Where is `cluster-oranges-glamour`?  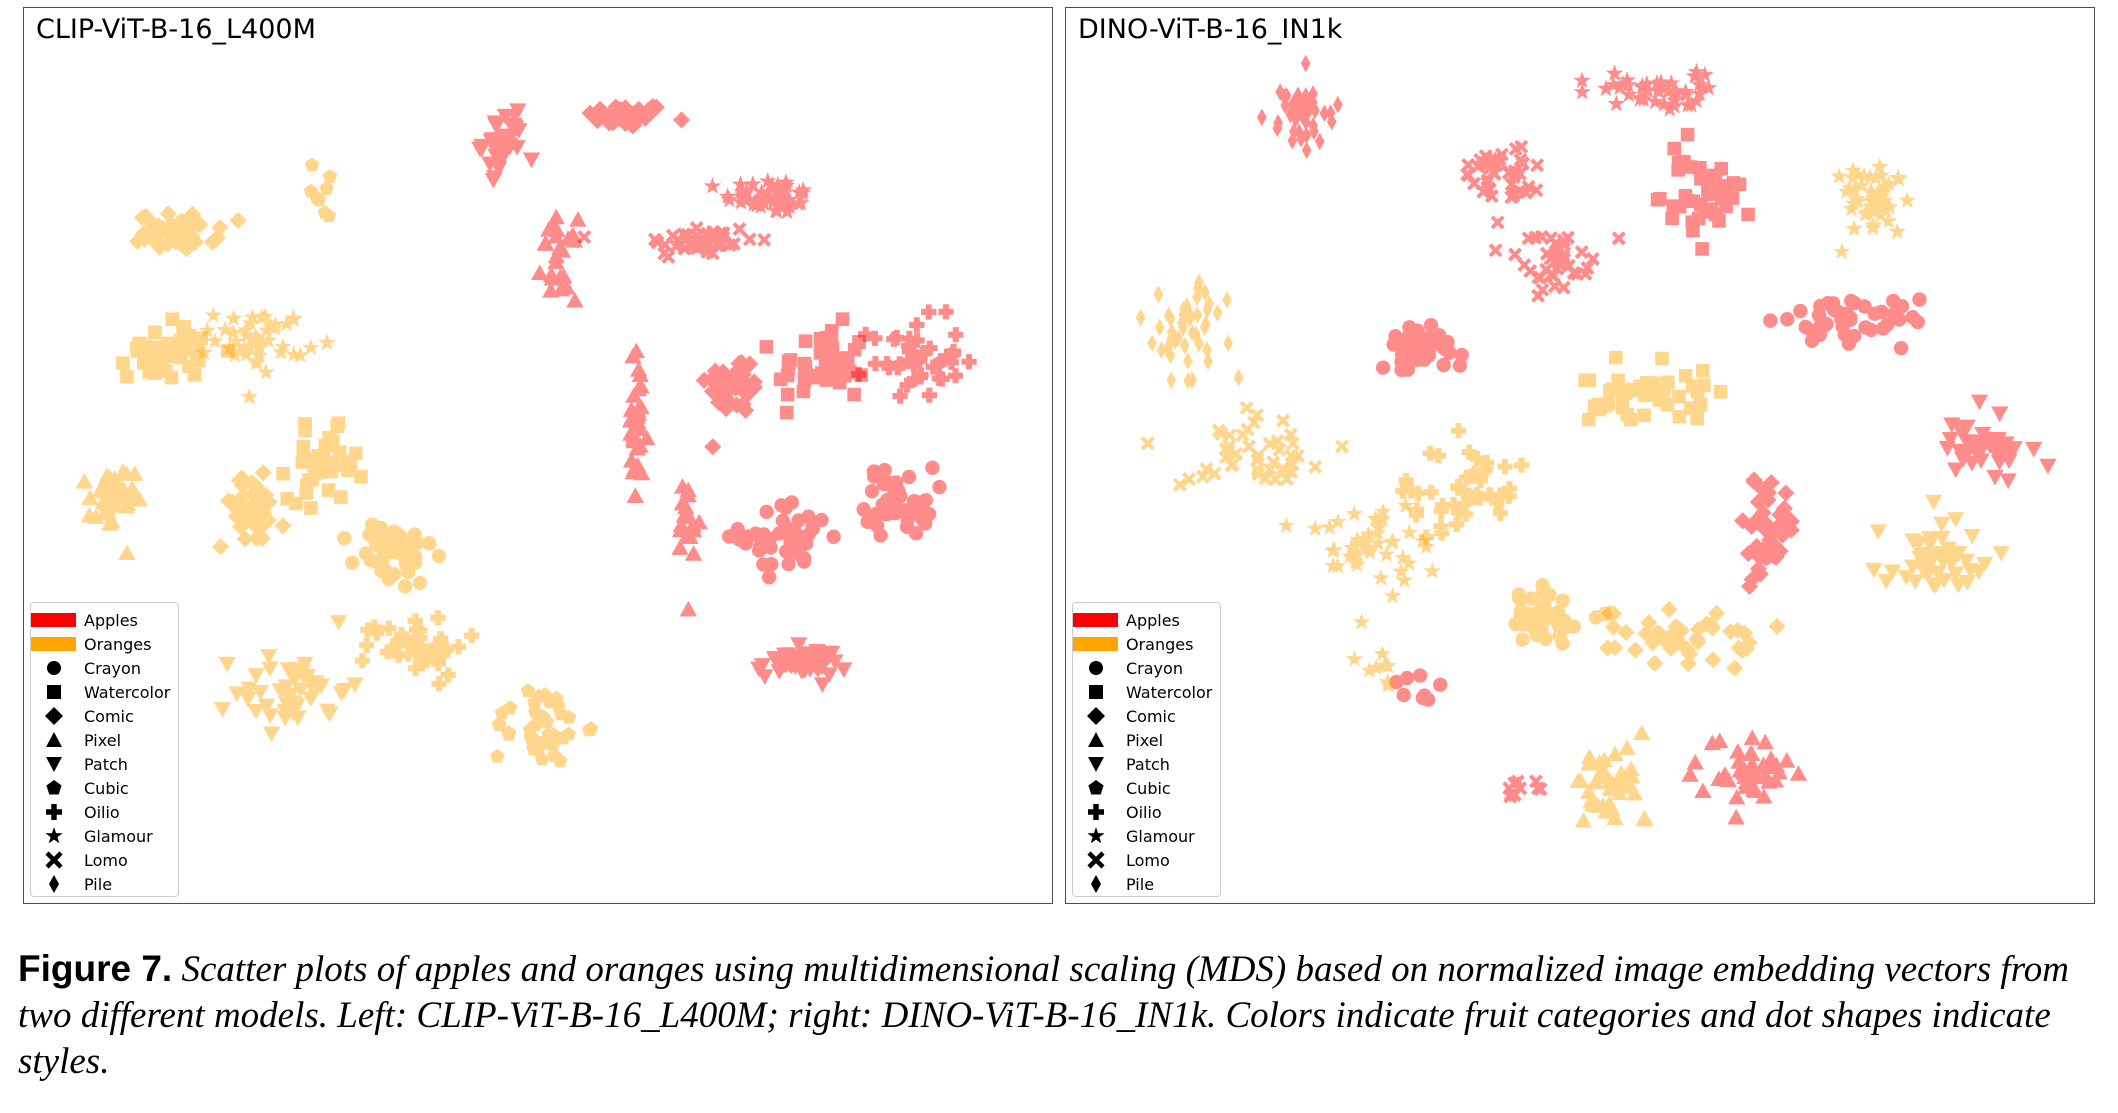 cluster-oranges-glamour is located at coordinates (1873, 208).